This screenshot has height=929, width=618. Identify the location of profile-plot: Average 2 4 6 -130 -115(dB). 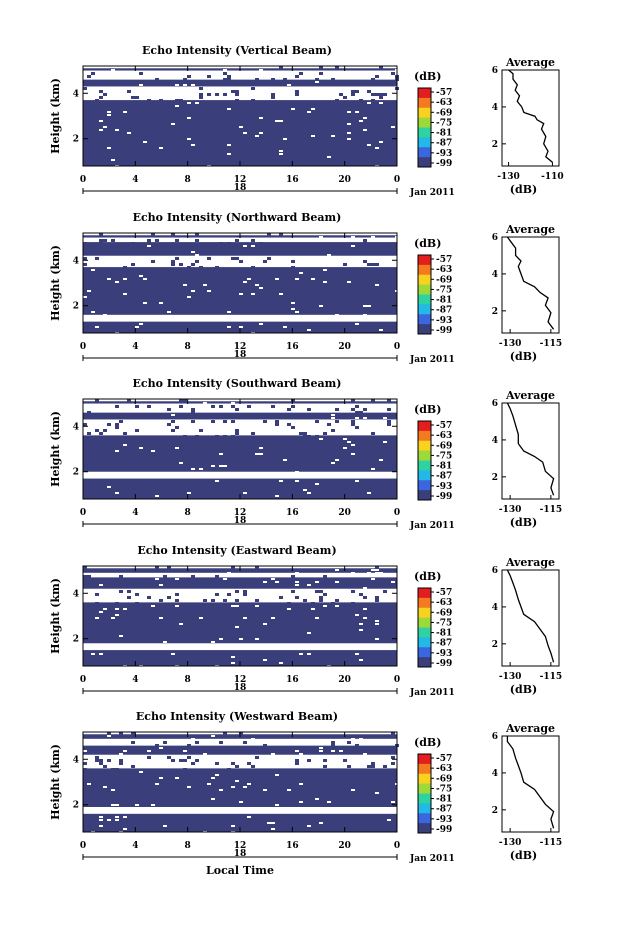
(527, 792).